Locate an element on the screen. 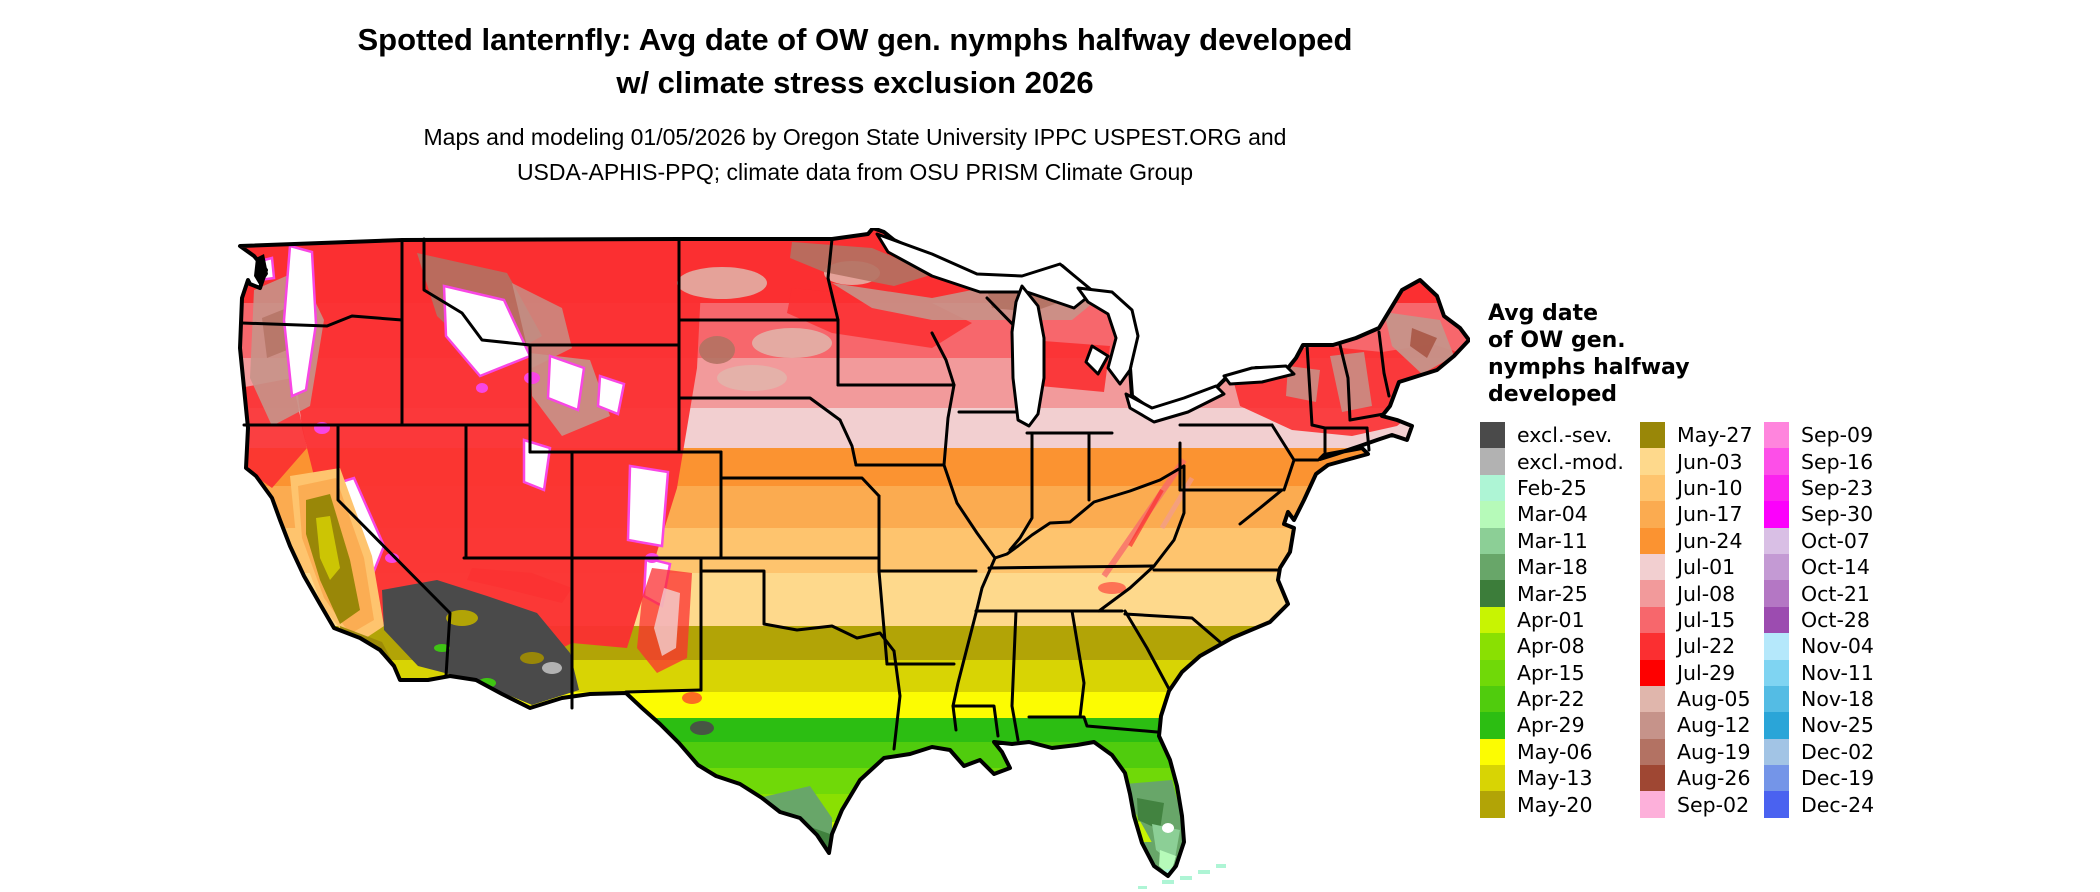 The image size is (2100, 892). legend-label: Dec-19 is located at coordinates (1838, 778).